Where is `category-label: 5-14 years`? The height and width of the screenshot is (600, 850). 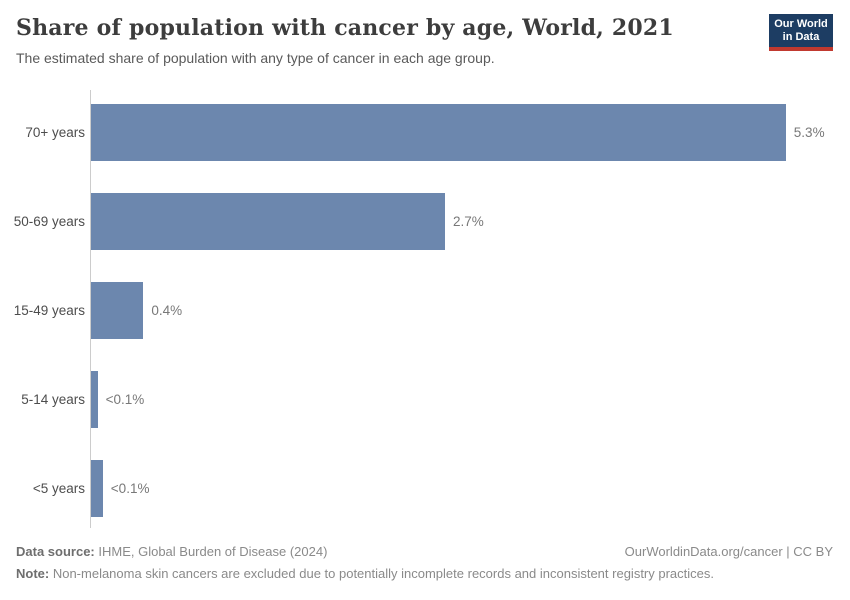
category-label: 5-14 years is located at coordinates (53, 399).